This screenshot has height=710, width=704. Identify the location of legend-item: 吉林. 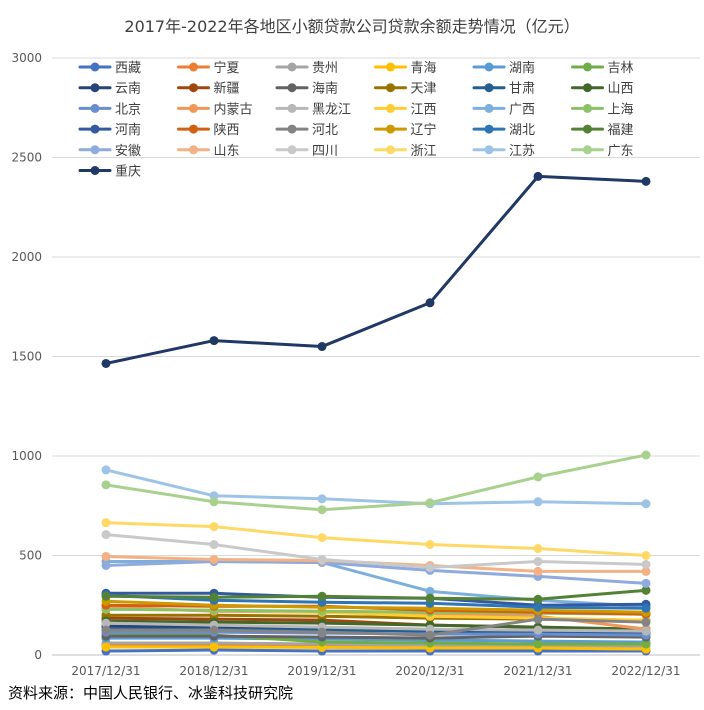
(602, 68).